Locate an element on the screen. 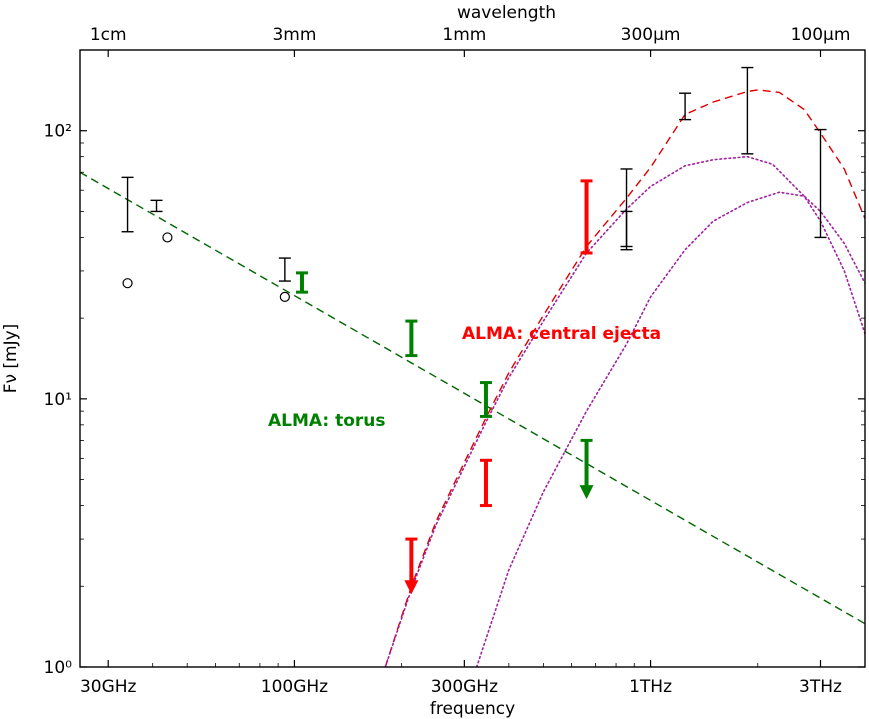 Image resolution: width=869 pixels, height=719 pixels. y-tick-label: 10² is located at coordinates (58, 132).